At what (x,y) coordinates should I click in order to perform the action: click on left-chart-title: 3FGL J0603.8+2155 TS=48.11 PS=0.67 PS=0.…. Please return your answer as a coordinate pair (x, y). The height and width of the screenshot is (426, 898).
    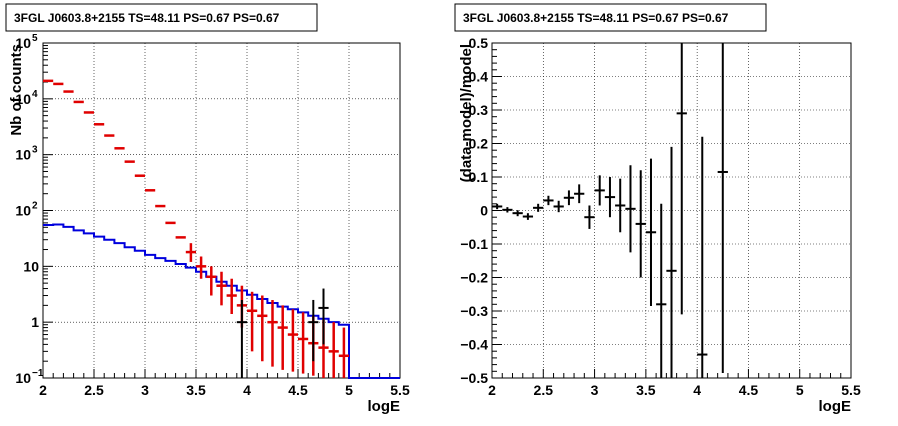
    Looking at the image, I should click on (147, 18).